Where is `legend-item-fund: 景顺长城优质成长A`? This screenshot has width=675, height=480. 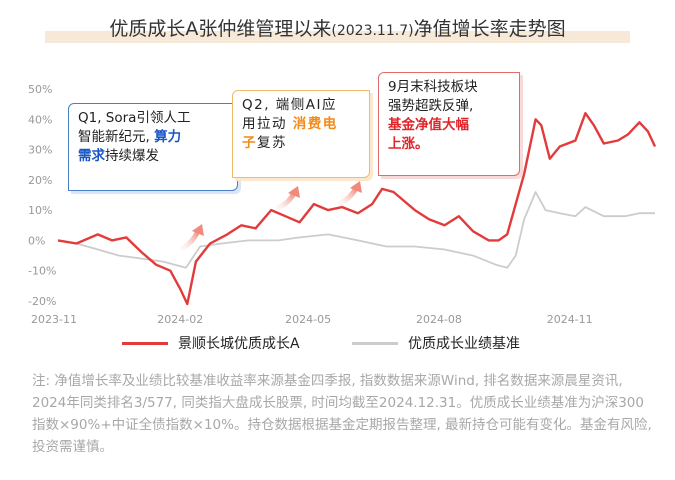 legend-item-fund: 景顺长城优质成长A is located at coordinates (211, 343).